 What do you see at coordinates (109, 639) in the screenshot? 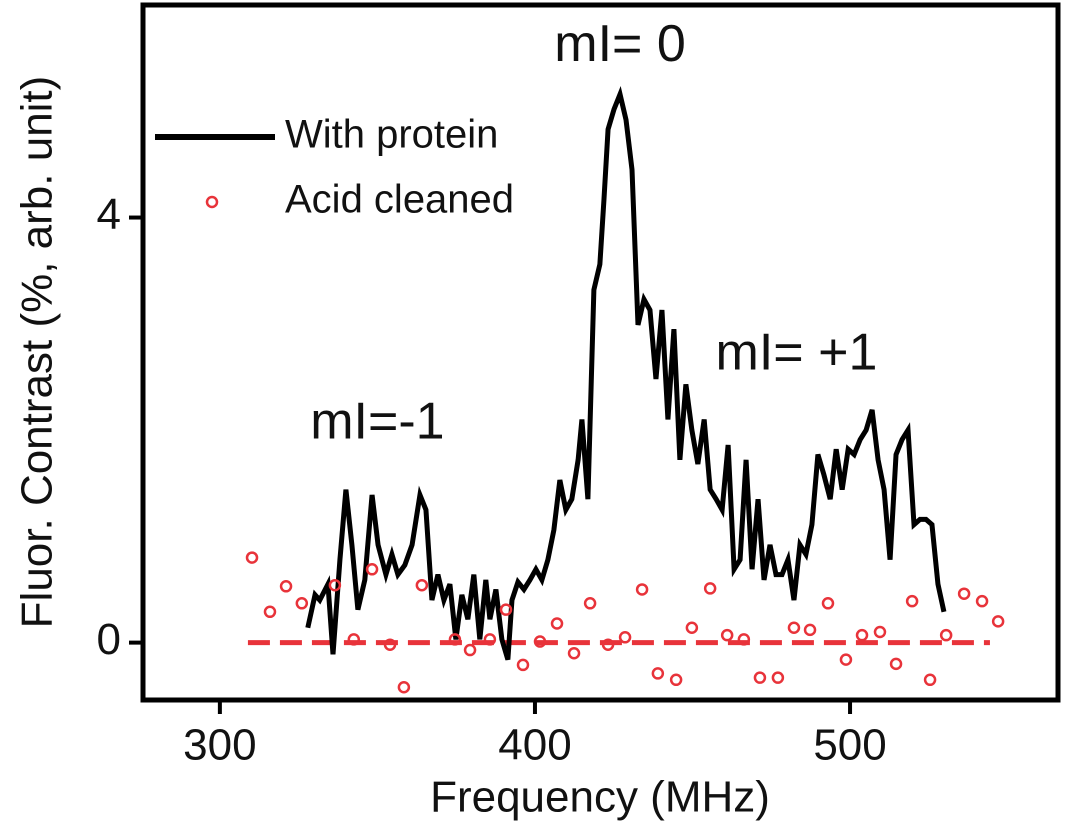
I see `y-tick-label: 0` at bounding box center [109, 639].